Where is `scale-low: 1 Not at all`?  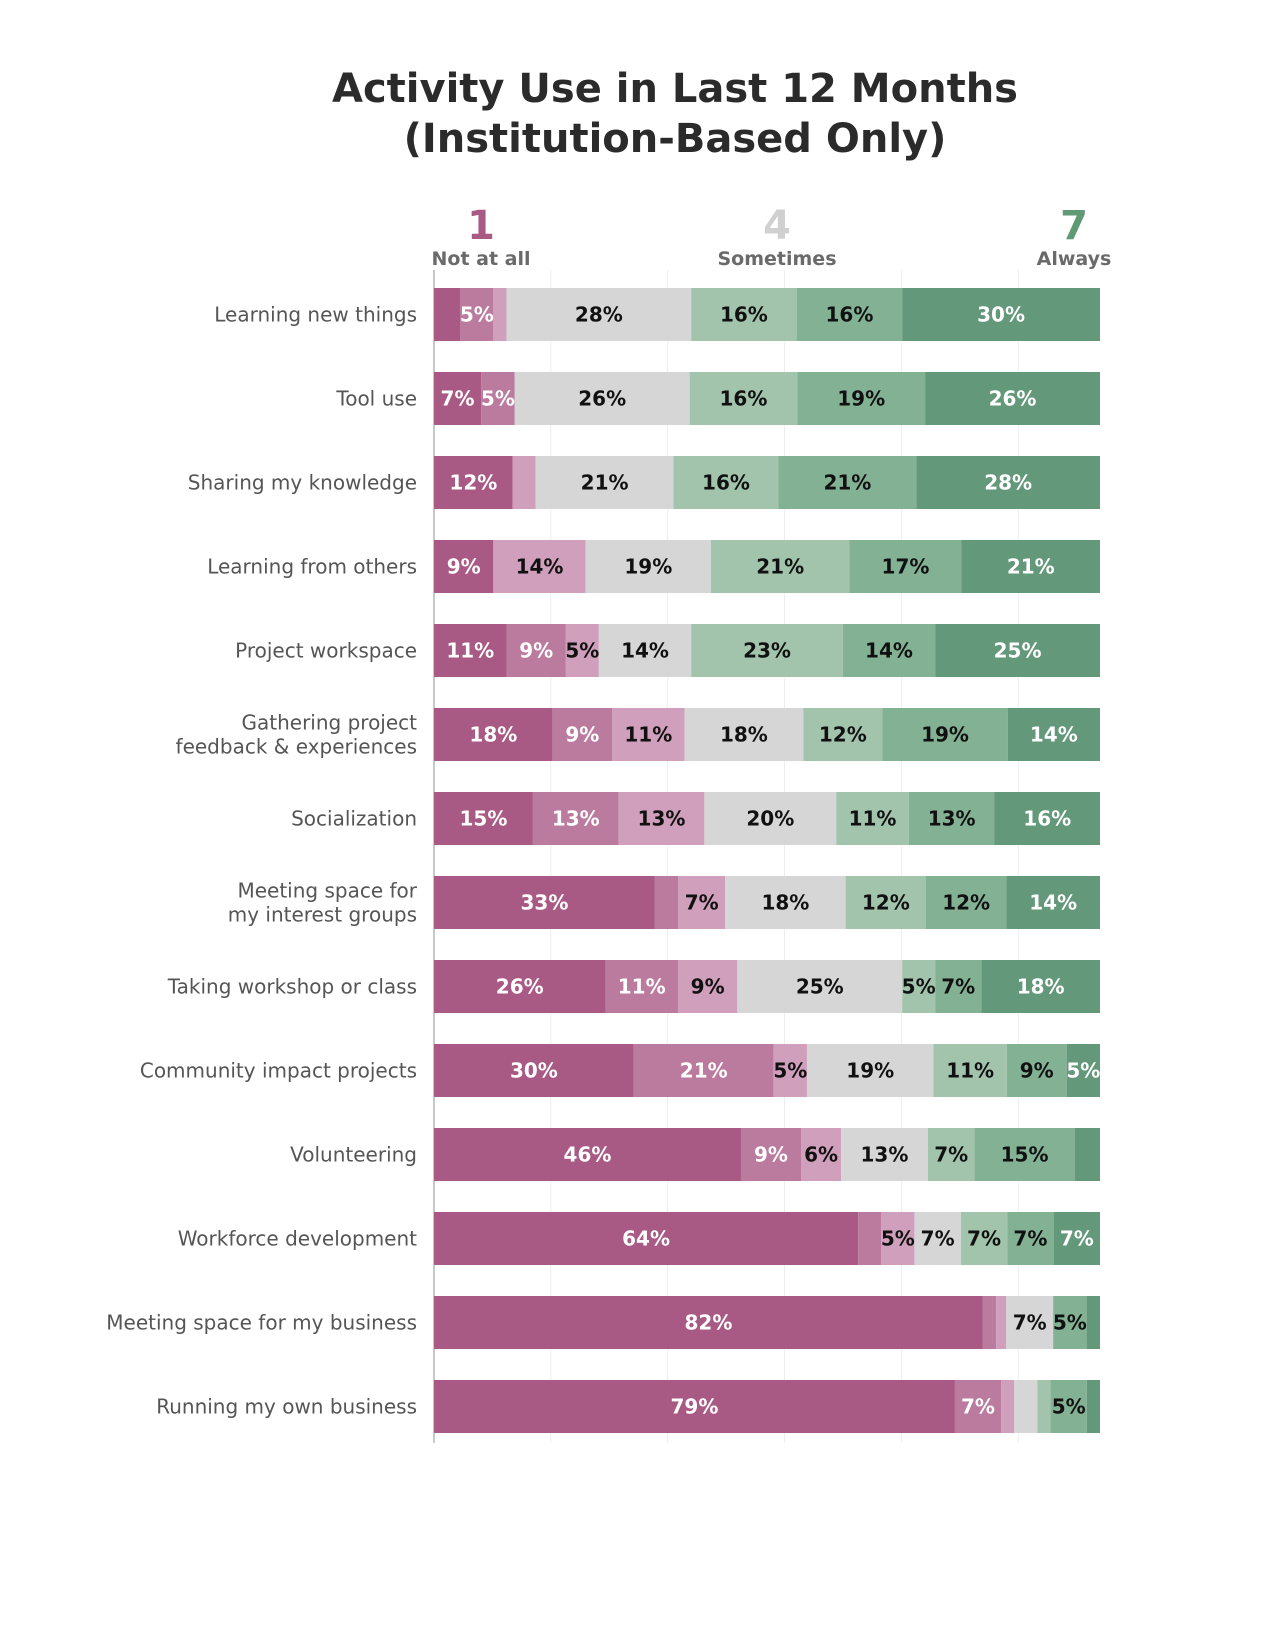
scale-low: 1 Not at all is located at coordinates (480, 238).